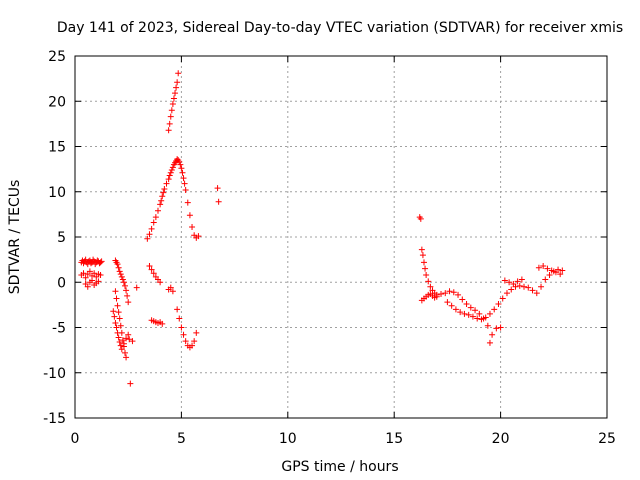 The width and height of the screenshot is (640, 480). I want to click on series-segment-e, so click(173, 306).